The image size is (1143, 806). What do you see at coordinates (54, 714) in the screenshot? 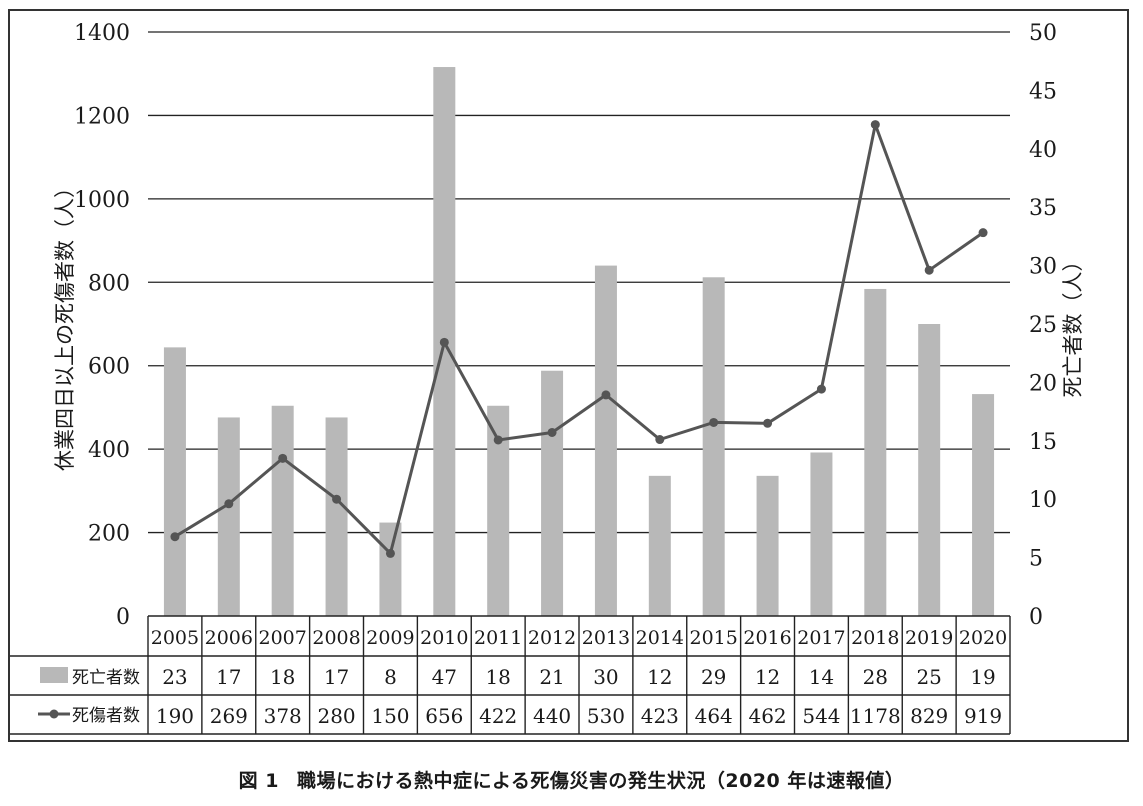
I see `legend-key-line-marker` at bounding box center [54, 714].